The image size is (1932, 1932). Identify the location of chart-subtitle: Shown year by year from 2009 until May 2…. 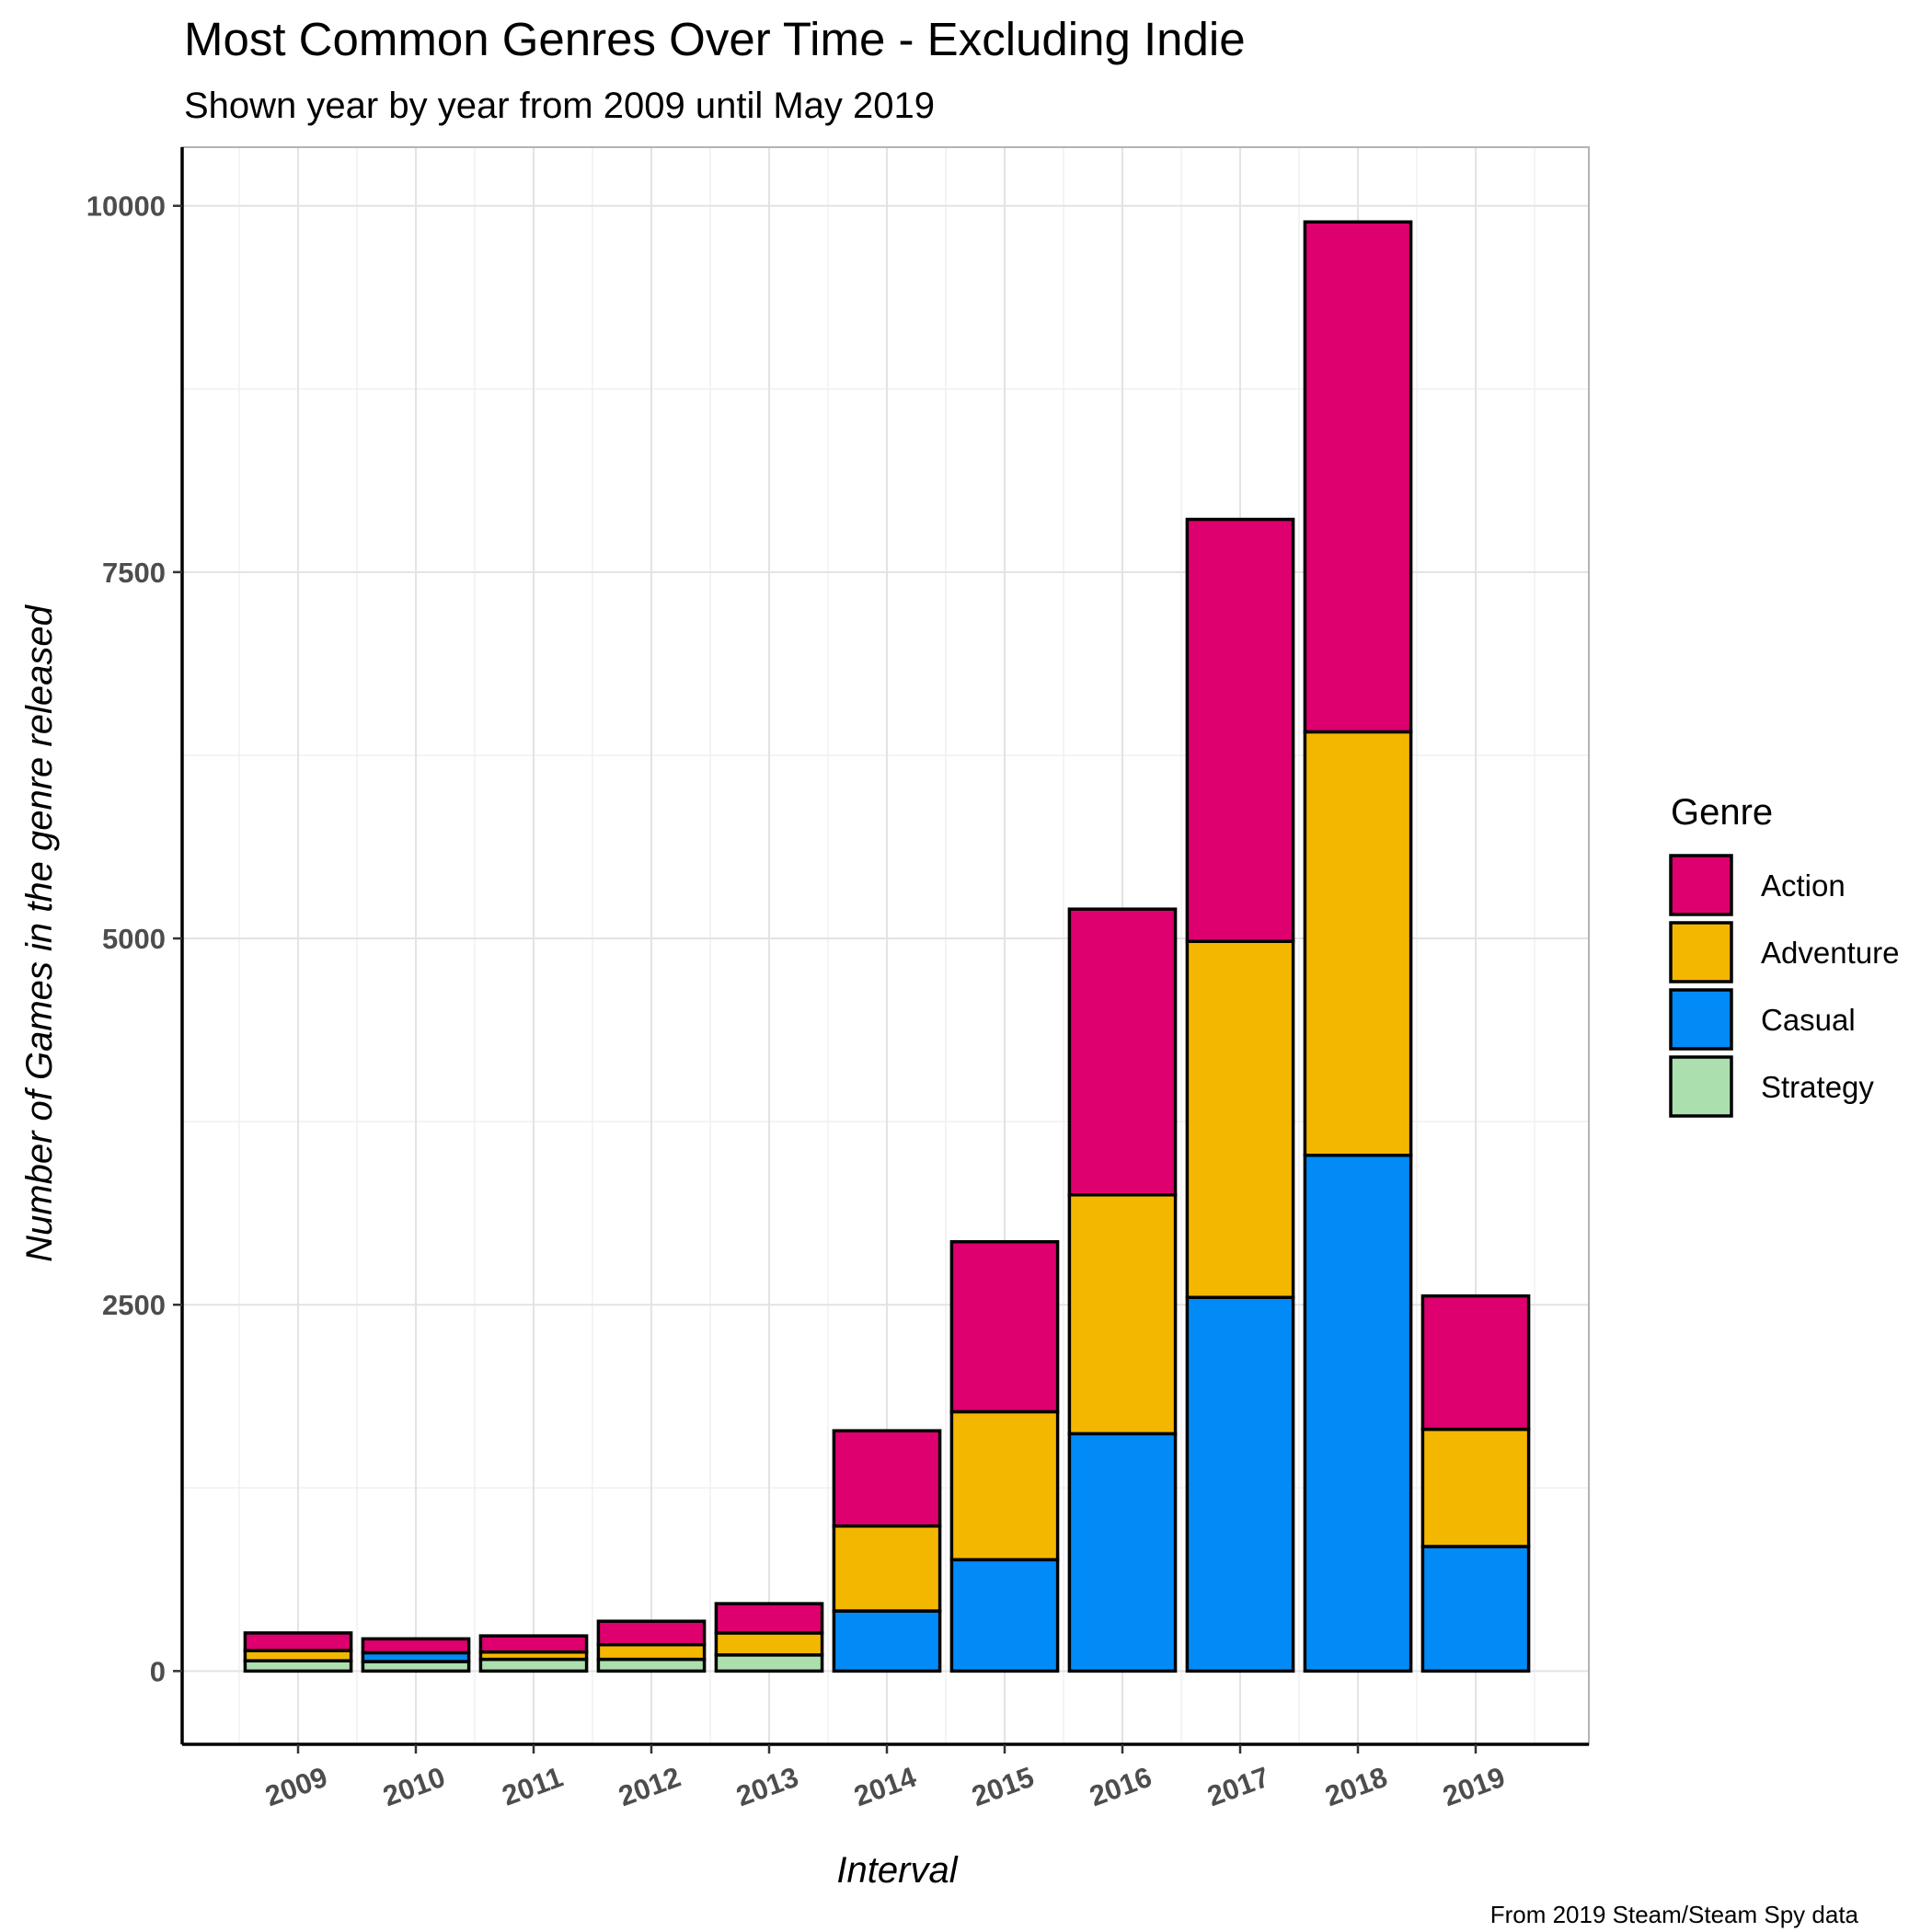
(559, 106).